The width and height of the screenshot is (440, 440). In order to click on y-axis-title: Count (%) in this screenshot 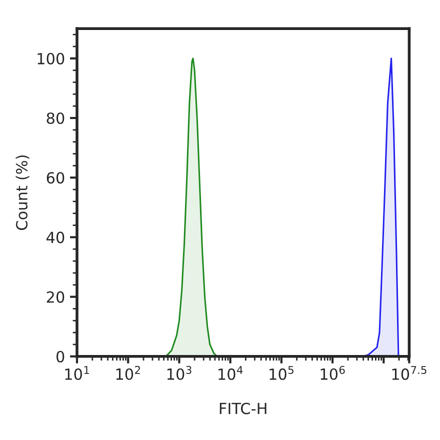, I will do `click(23, 192)`.